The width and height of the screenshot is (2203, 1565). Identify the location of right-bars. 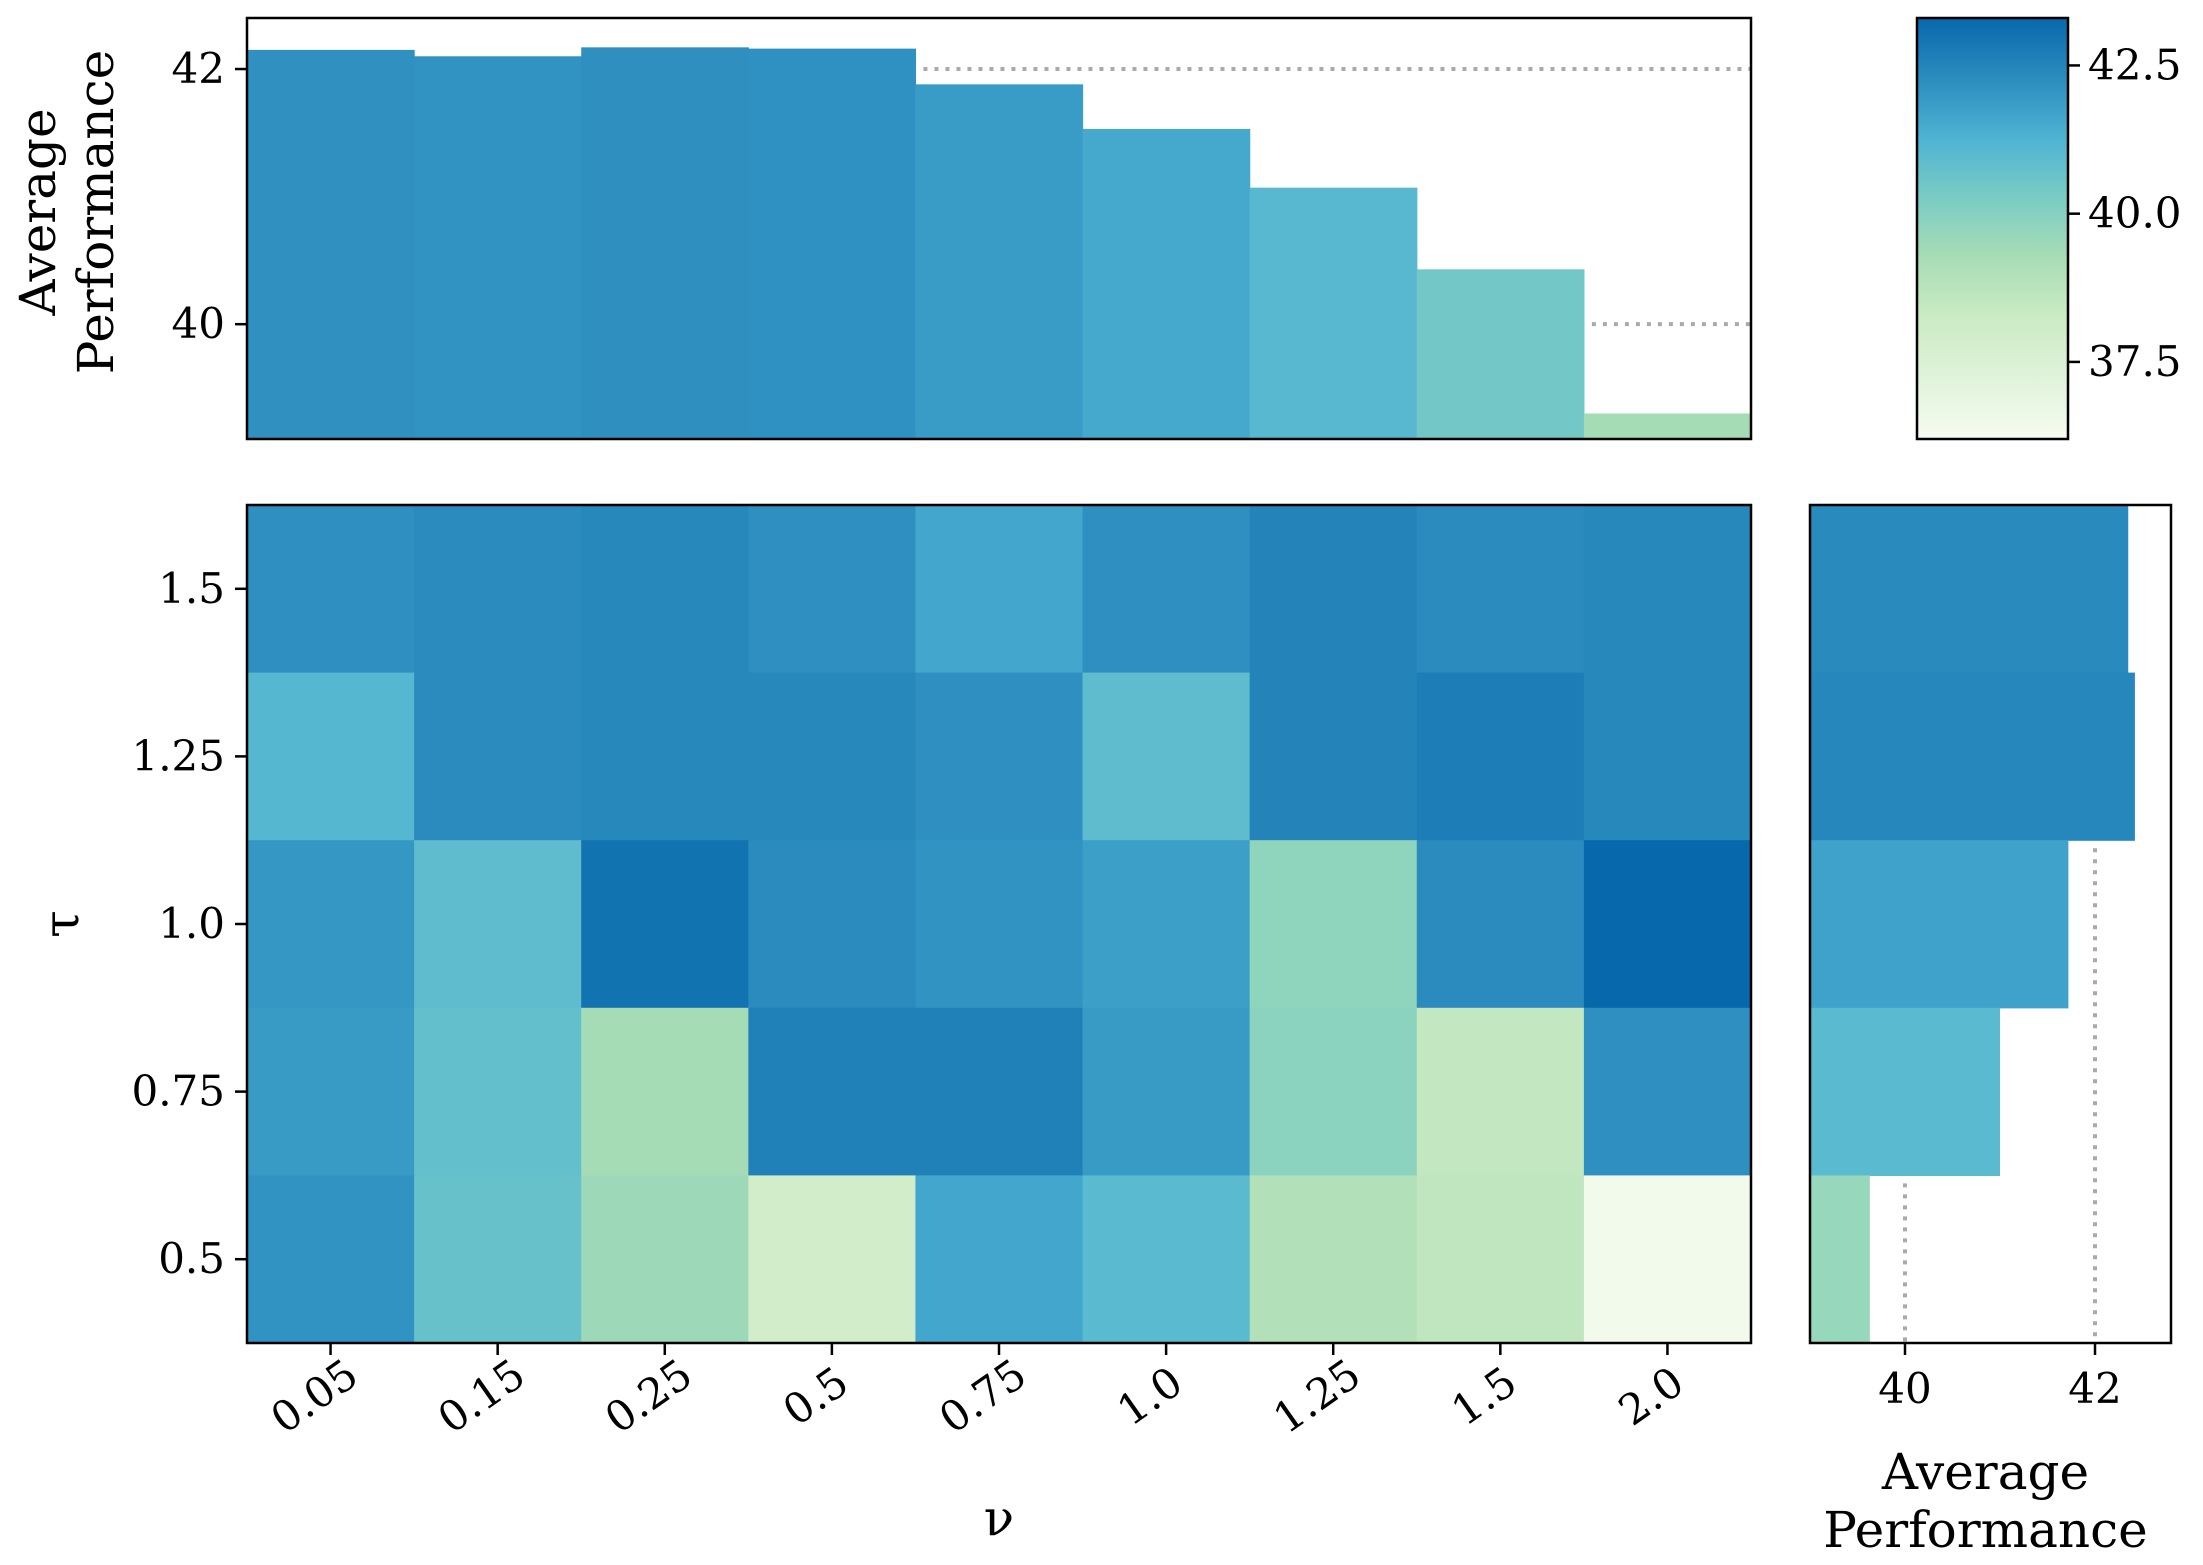
(1972, 924).